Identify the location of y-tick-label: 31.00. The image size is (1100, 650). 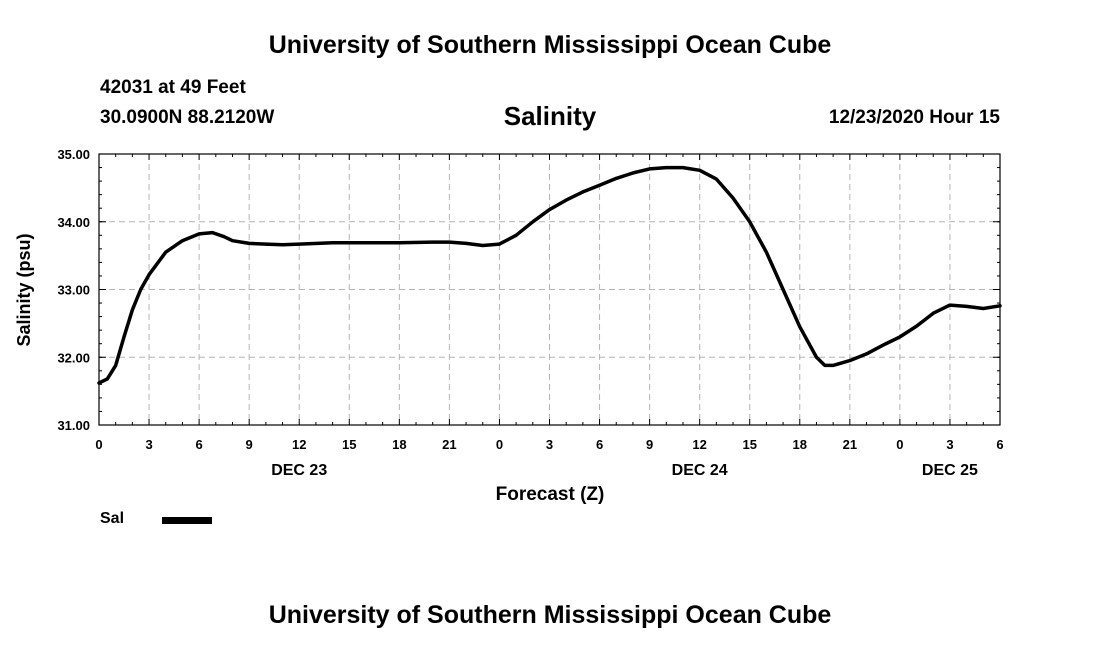
(73, 425).